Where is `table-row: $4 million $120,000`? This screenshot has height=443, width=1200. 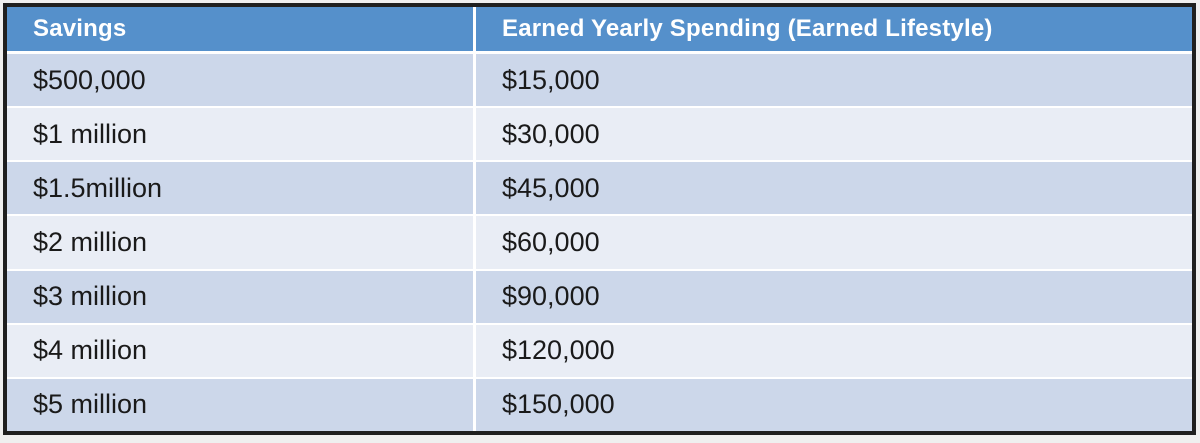 table-row: $4 million $120,000 is located at coordinates (599, 350).